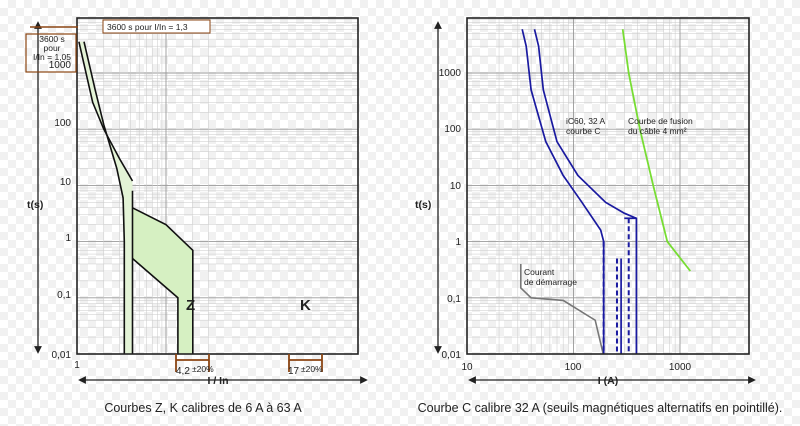 The height and width of the screenshot is (426, 800). I want to click on demarrage-curve, so click(562, 309).